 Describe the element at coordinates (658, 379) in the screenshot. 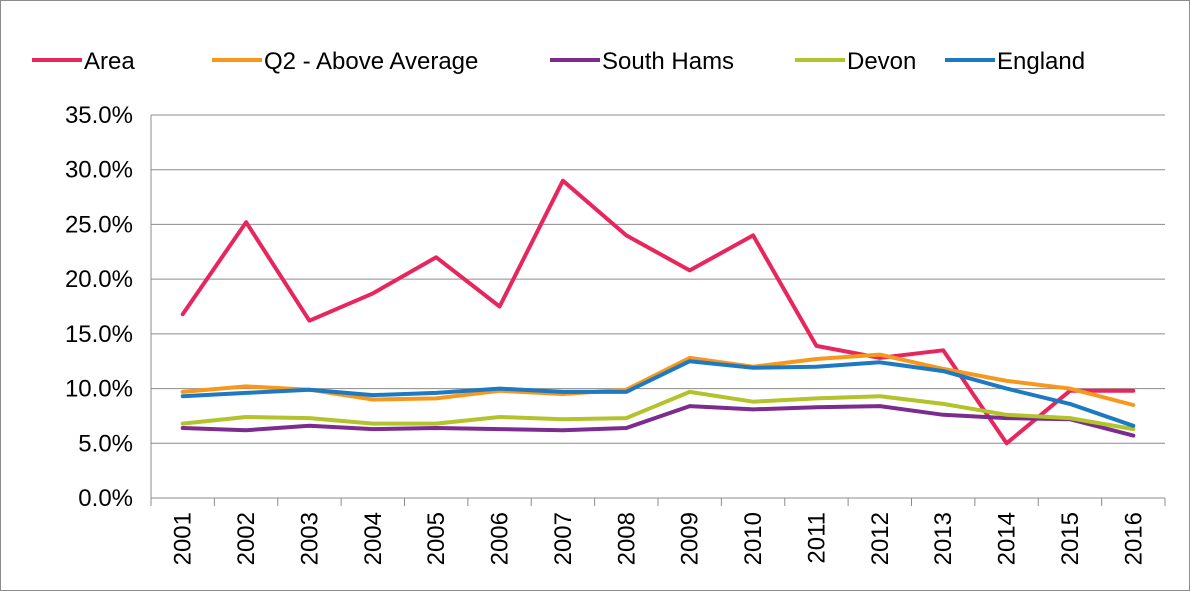

I see `series-line-q2-above-average` at that location.